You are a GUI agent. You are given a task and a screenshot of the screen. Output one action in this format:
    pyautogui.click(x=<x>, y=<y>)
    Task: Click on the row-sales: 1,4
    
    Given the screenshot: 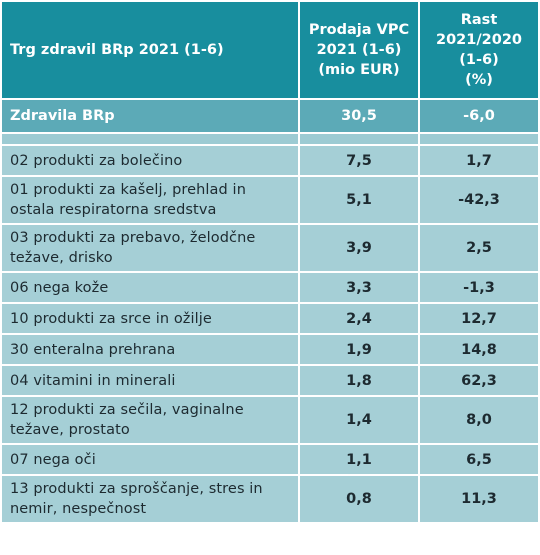 What is the action you would take?
    pyautogui.click(x=360, y=419)
    